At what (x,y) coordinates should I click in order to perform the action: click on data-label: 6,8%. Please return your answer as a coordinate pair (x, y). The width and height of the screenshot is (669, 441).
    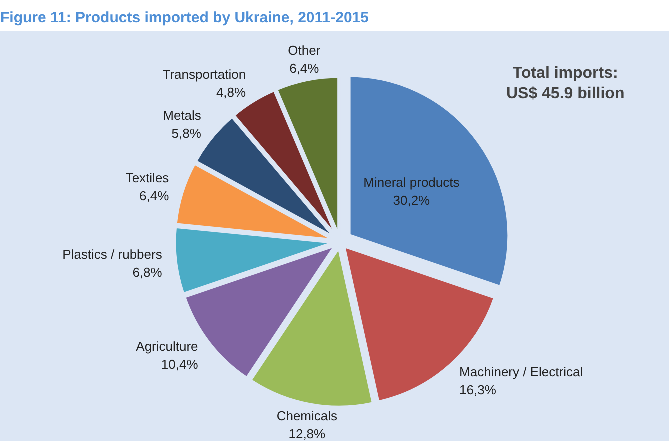
    Looking at the image, I should click on (147, 272).